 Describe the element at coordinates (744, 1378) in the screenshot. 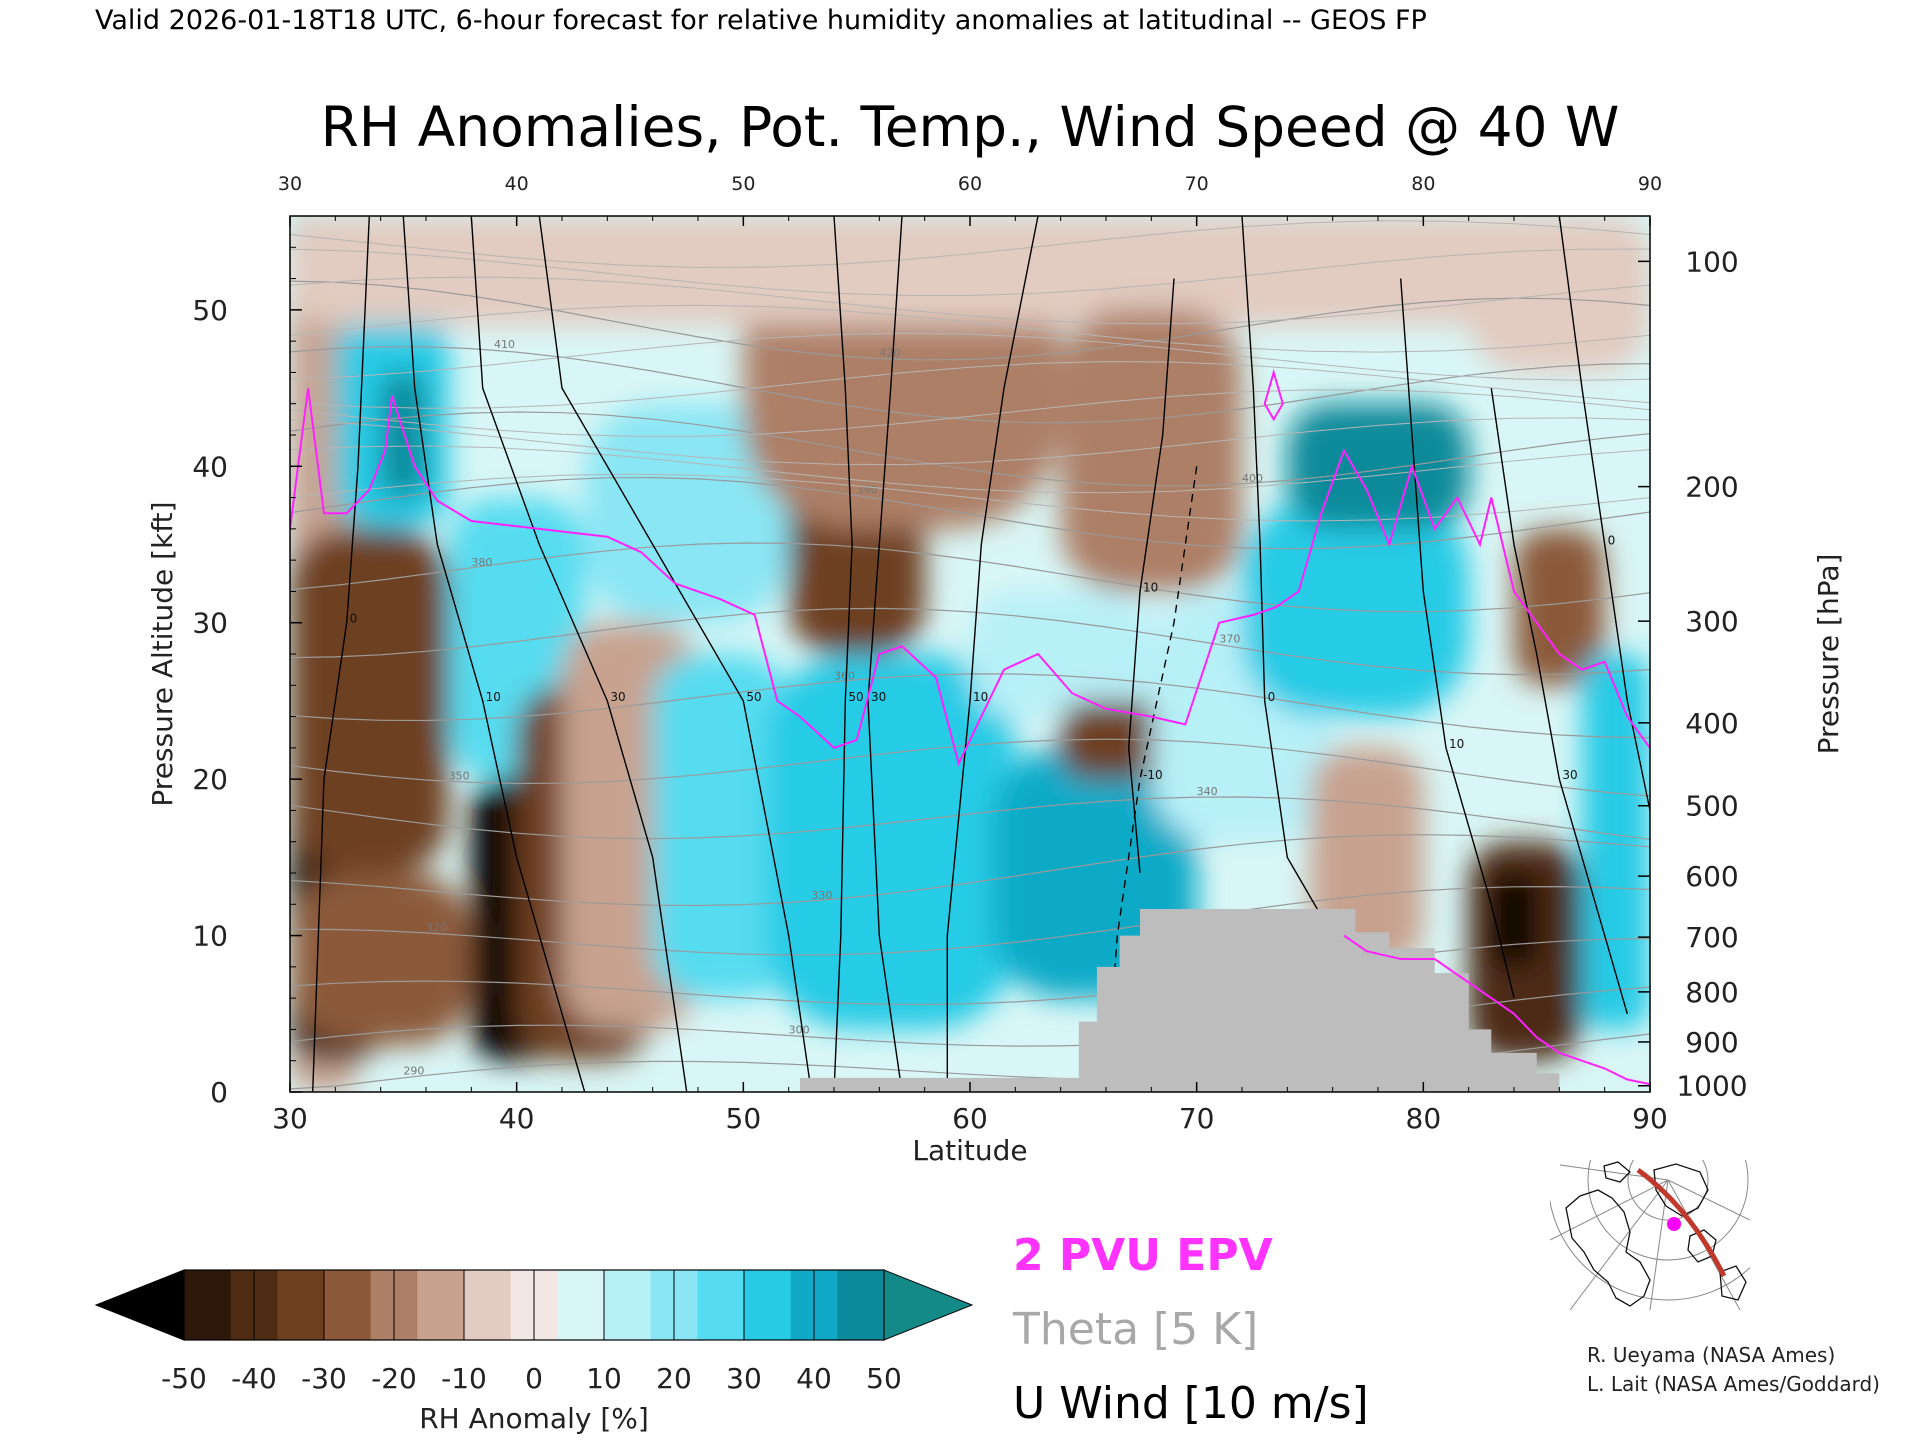

I see `colorbar-tick-8: 30` at that location.